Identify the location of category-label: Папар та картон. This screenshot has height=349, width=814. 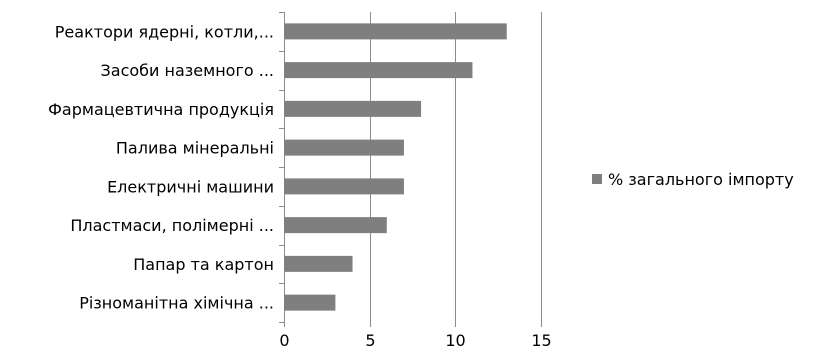
(203, 264).